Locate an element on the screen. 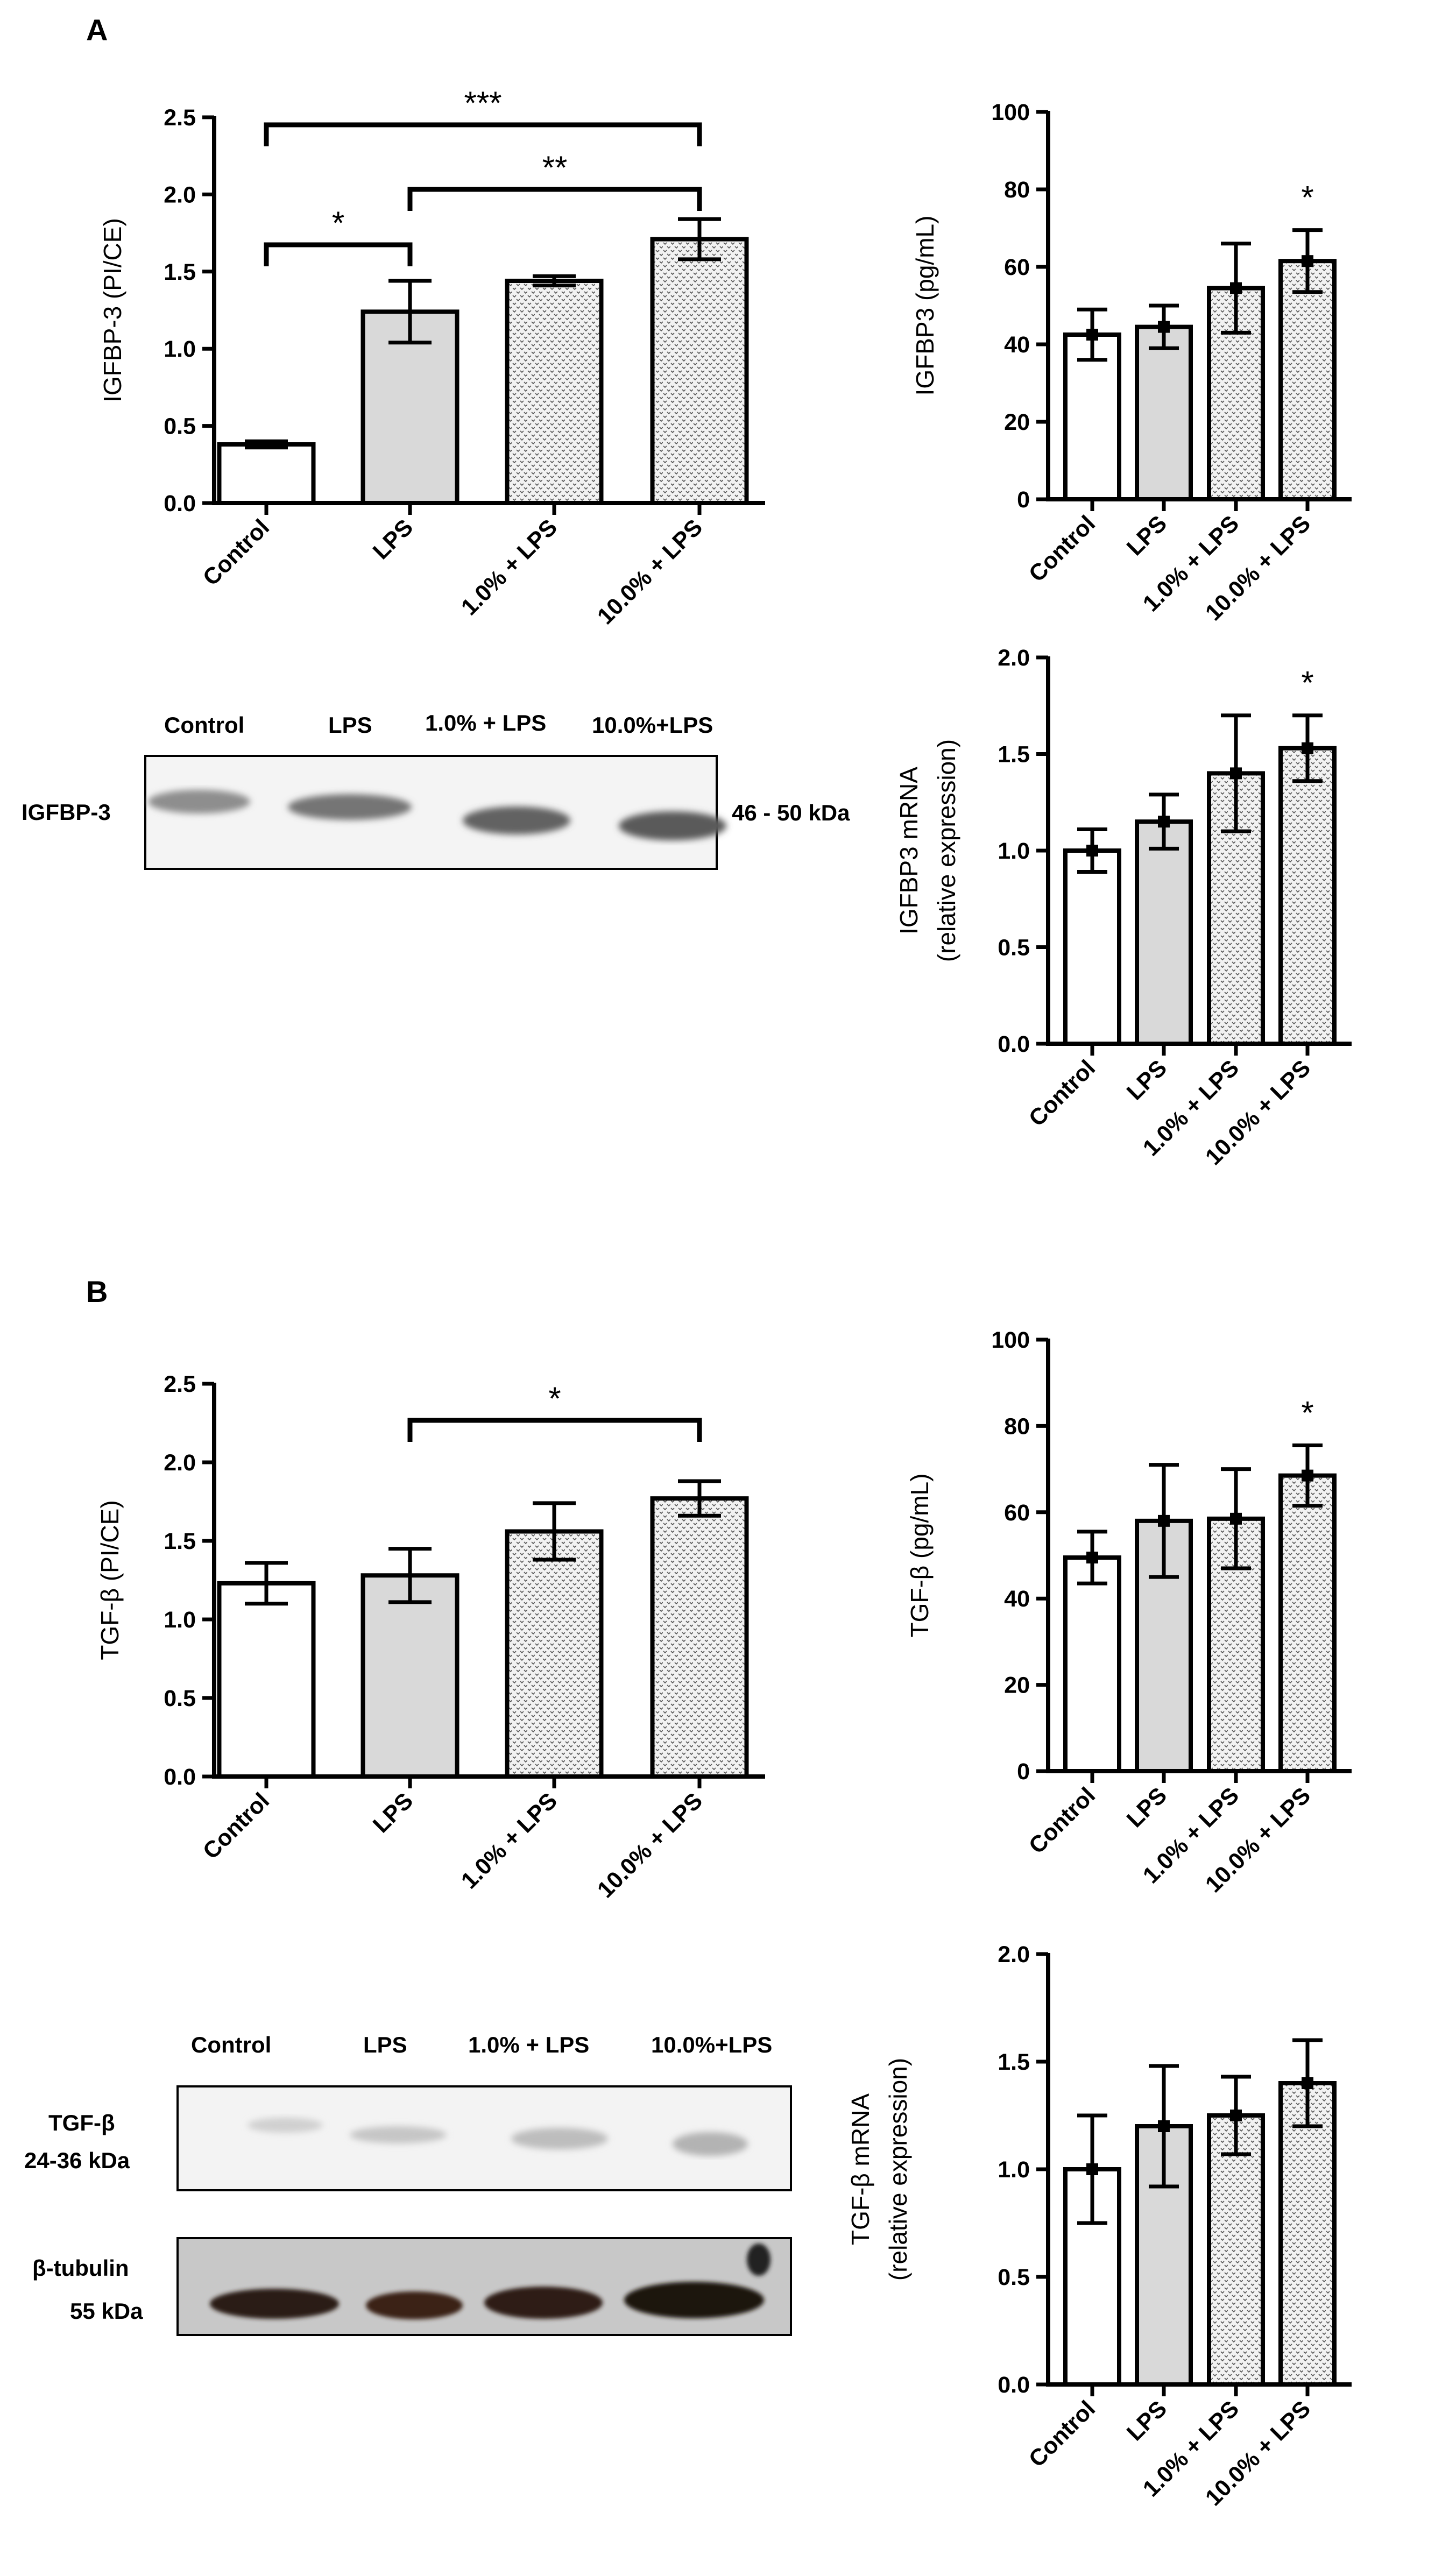  blot-lane-label: Control is located at coordinates (231, 2044).